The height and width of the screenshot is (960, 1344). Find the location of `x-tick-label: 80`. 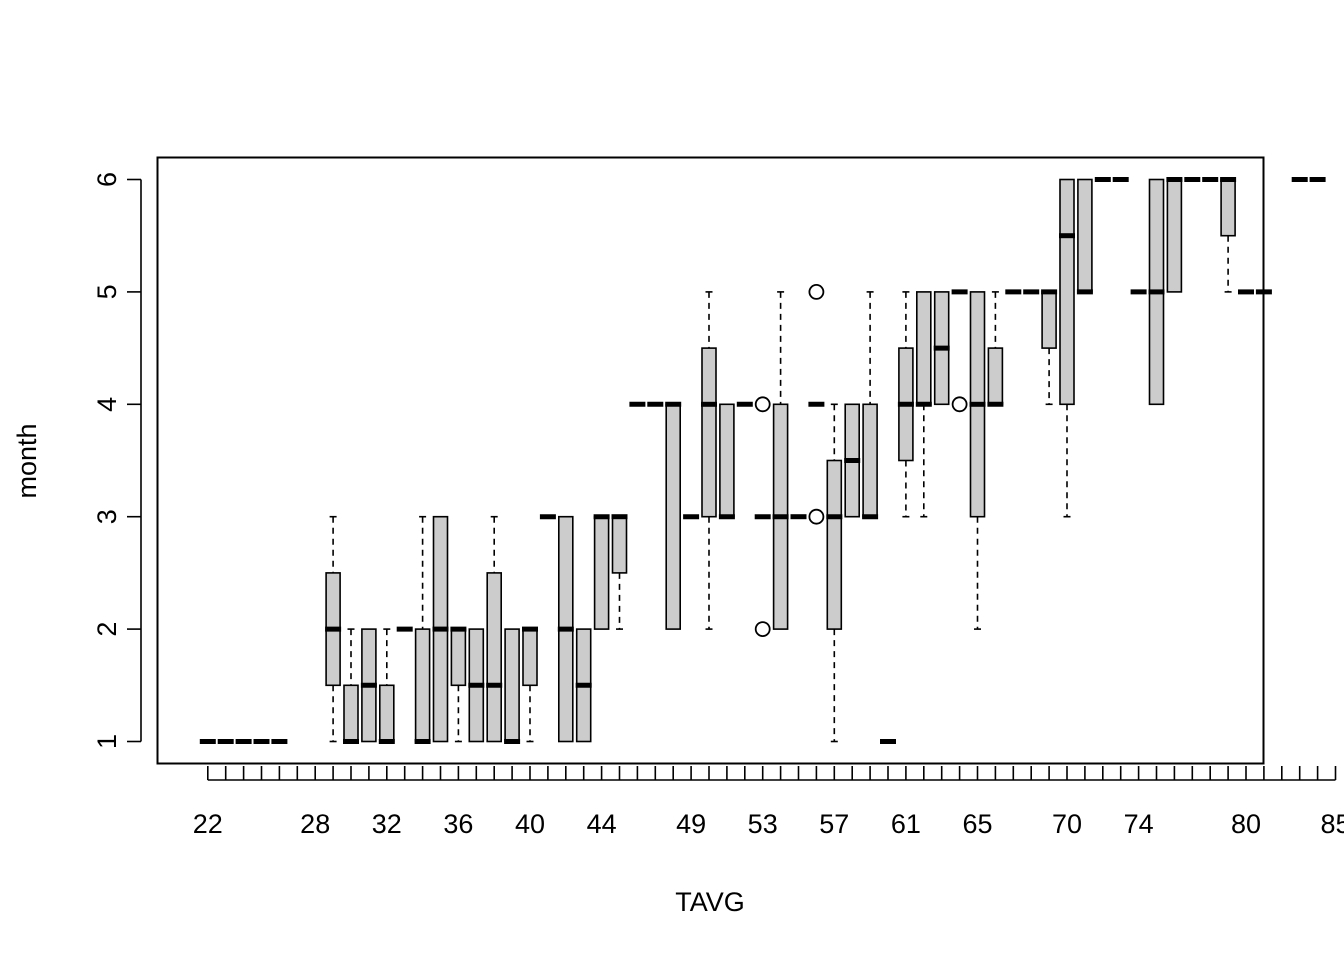

x-tick-label: 80 is located at coordinates (1246, 824).